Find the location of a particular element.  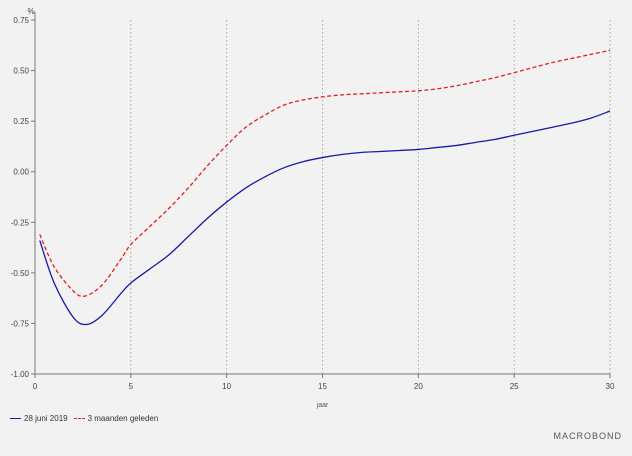

legend-label: 28 juni 2019 is located at coordinates (46, 418).